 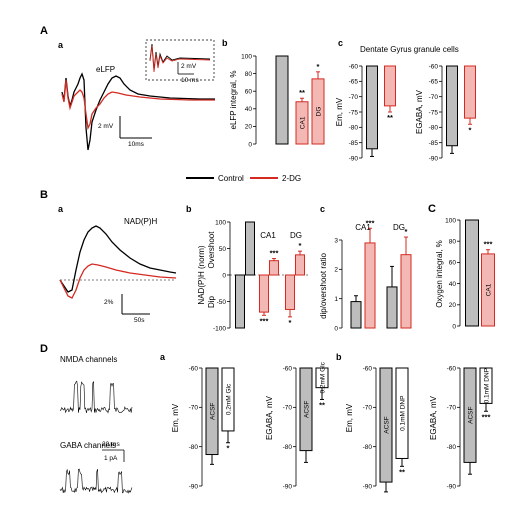 I want to click on Bc-y-tick-label-1: 1, so click(x=336, y=299).